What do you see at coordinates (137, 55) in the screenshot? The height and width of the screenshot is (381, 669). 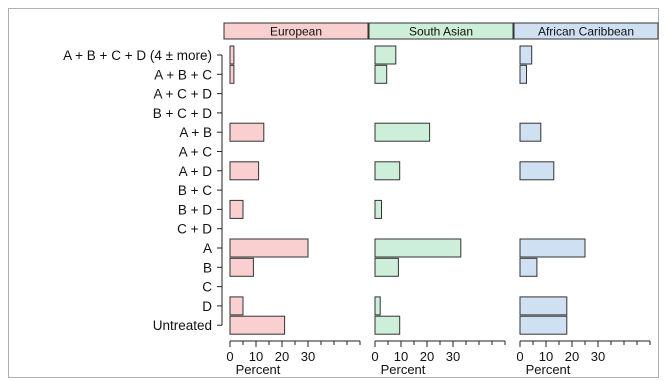 I see `y-tick-label-a-b-c-d-4-more: A + B + C + D (4 ± more)` at bounding box center [137, 55].